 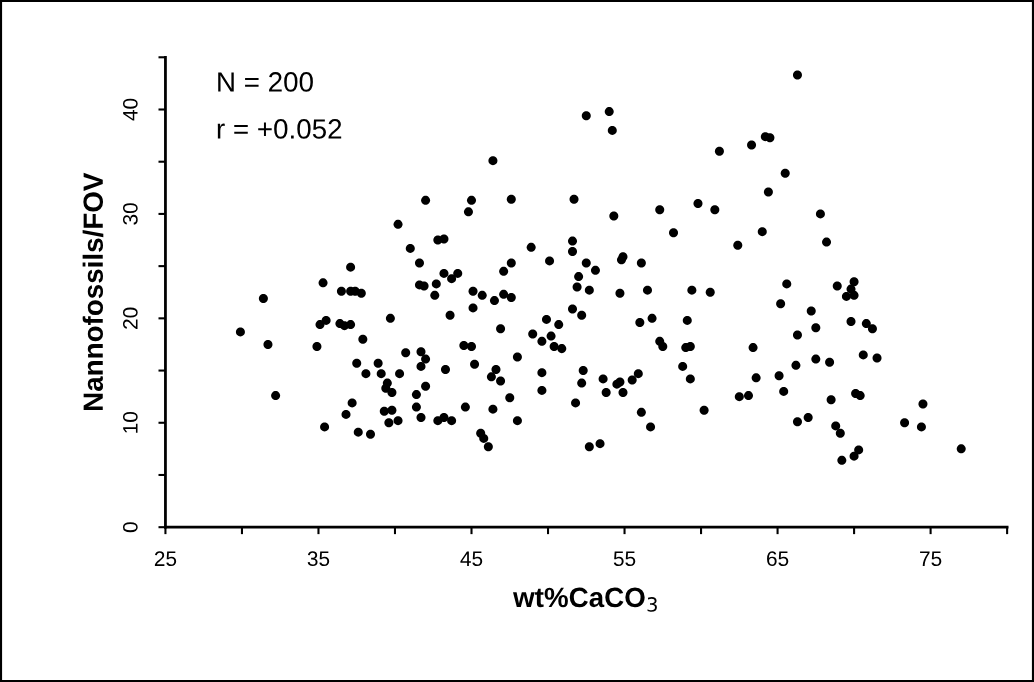 What do you see at coordinates (585, 599) in the screenshot?
I see `x-axis-title: wt%CaCO$_{3}$` at bounding box center [585, 599].